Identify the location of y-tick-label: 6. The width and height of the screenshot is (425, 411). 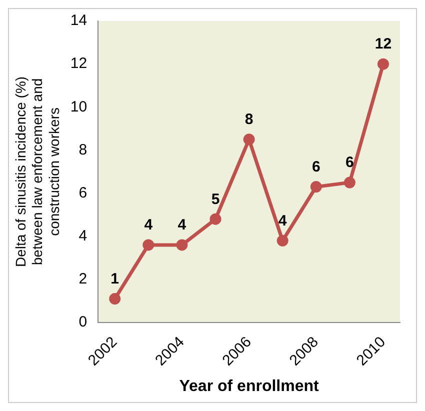
(83, 193).